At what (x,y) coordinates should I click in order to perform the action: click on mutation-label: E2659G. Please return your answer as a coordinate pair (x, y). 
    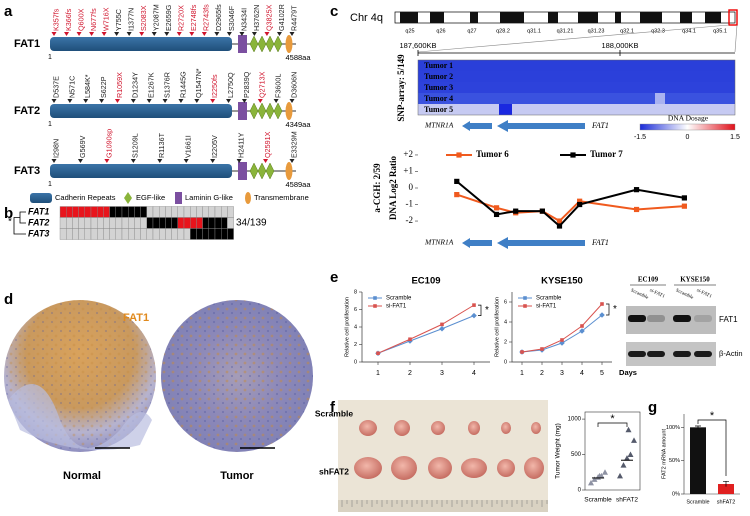
    Looking at the image, I should click on (168, 17).